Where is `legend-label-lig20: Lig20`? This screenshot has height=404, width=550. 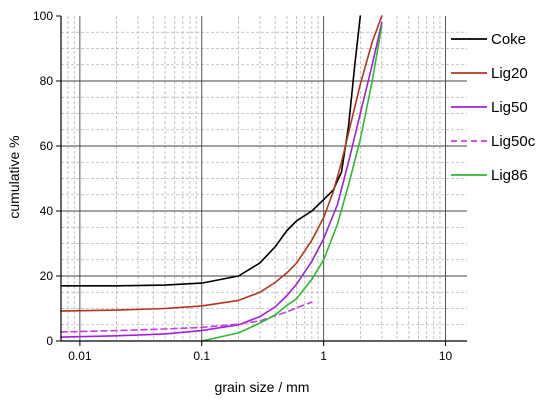
legend-label-lig20: Lig20 is located at coordinates (509, 73).